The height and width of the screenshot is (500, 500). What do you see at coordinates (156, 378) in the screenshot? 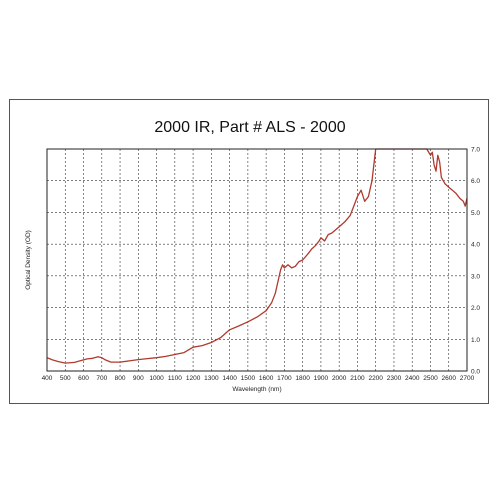
I see `x-tick-label: 1000` at bounding box center [156, 378].